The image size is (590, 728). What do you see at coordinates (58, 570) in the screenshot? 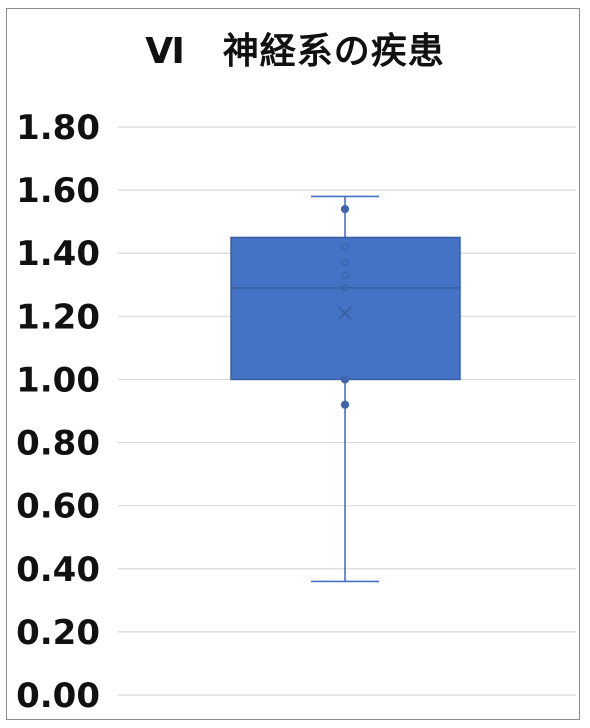
I see `y-tick-label: 0.40` at bounding box center [58, 570].